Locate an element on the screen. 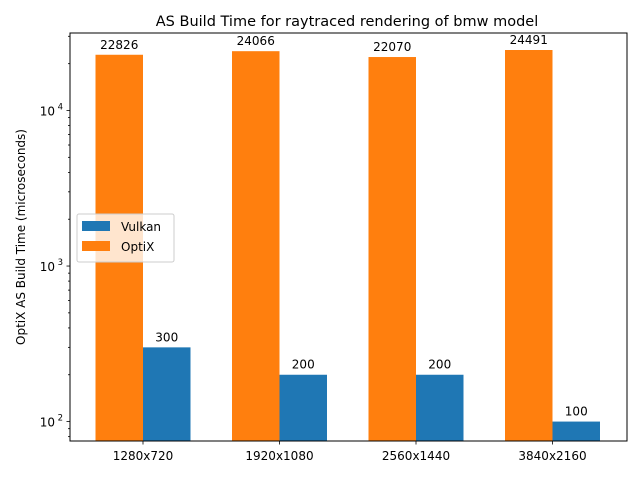  y-tick-exponent: 3 is located at coordinates (60, 263).